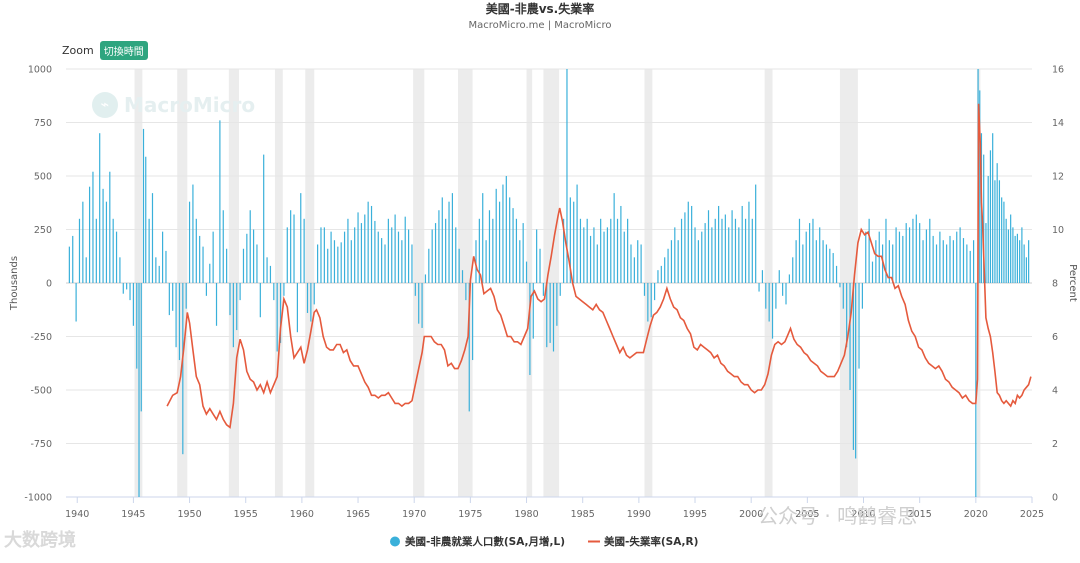  I want to click on x-tick-label: 2025, so click(1032, 514).